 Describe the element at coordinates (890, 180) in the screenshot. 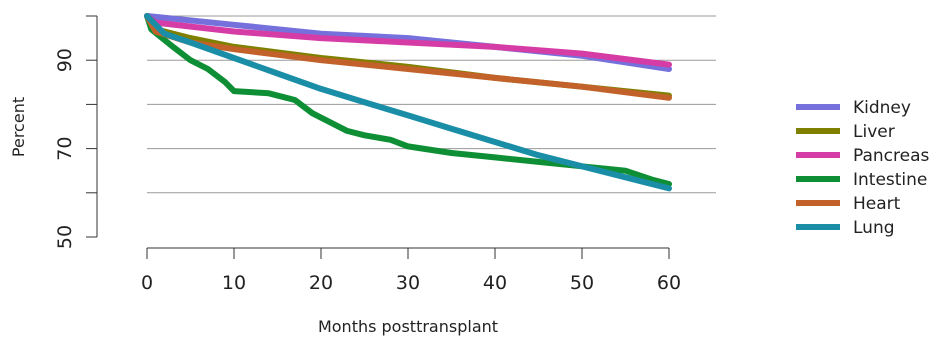

I see `legend-label-intestine: Intestine` at that location.